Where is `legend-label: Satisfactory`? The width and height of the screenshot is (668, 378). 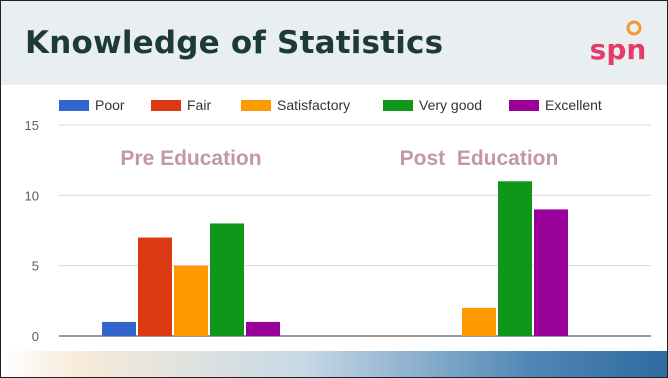 legend-label: Satisfactory is located at coordinates (313, 105).